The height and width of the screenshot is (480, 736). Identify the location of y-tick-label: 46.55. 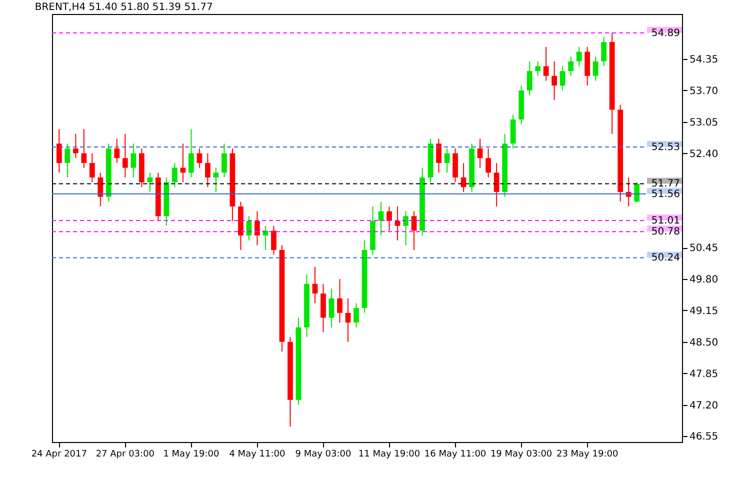
(704, 437).